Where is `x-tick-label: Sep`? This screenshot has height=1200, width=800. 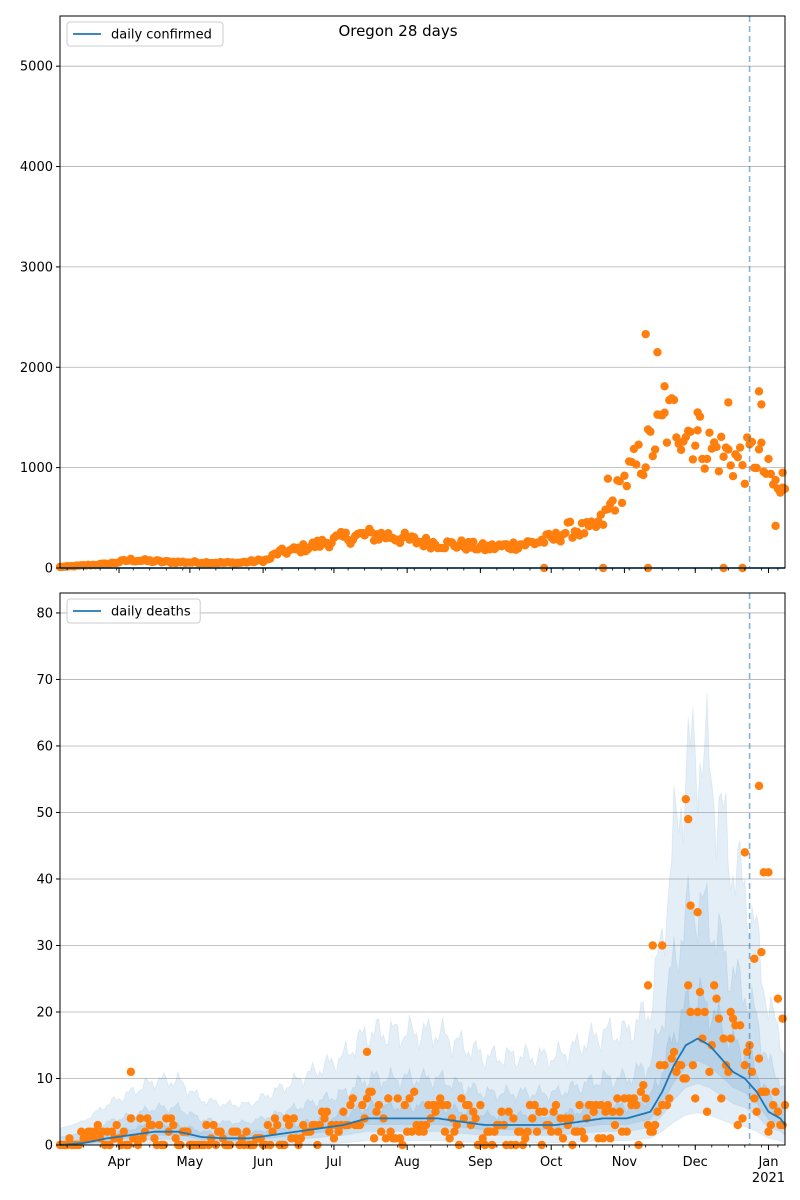 x-tick-label: Sep is located at coordinates (480, 1162).